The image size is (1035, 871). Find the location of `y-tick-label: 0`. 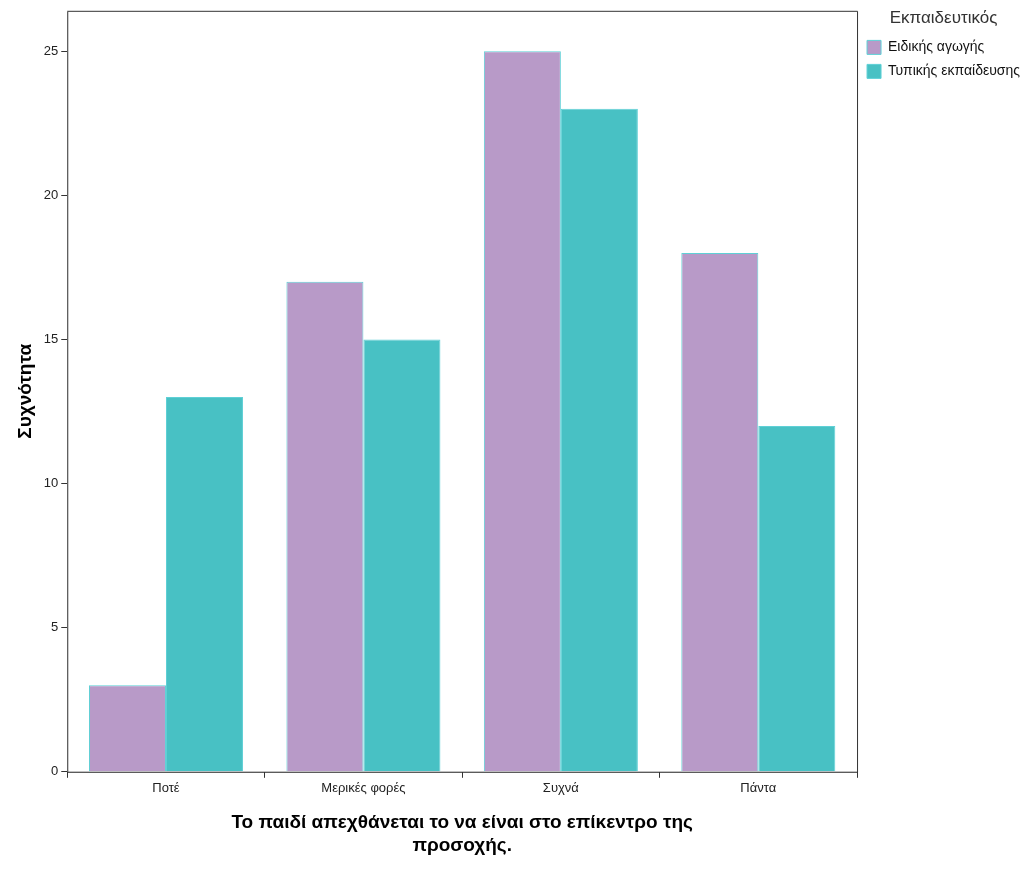

y-tick-label: 0 is located at coordinates (55, 771).